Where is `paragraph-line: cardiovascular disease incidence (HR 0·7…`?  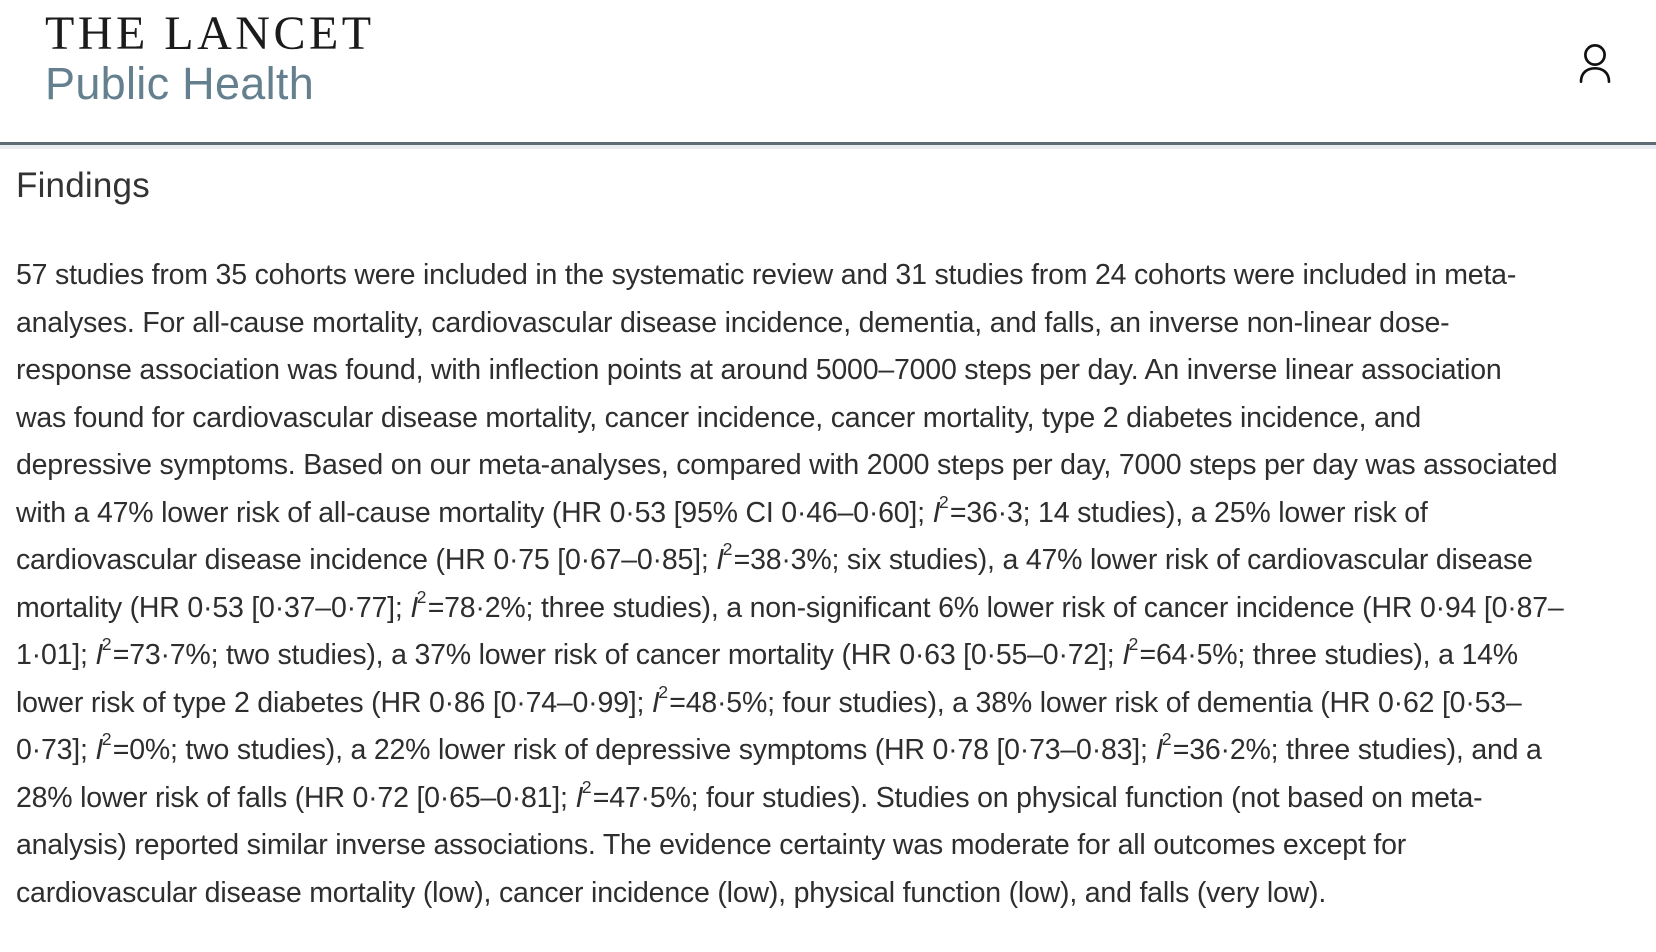
paragraph-line: cardiovascular disease incidence (HR 0·7… is located at coordinates (774, 557).